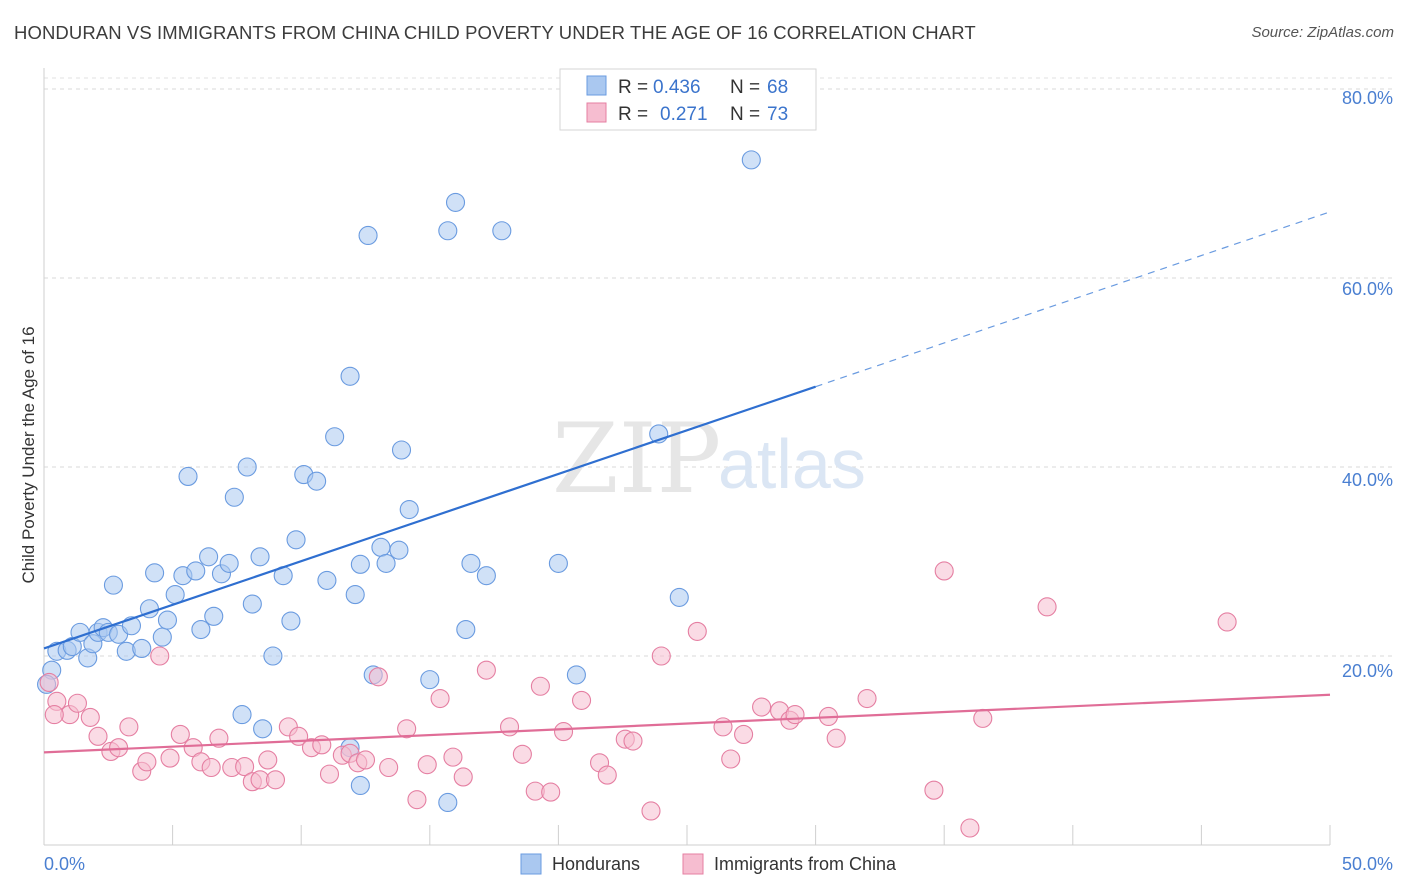  What do you see at coordinates (633, 114) in the screenshot?
I see `legend-r-label: R =` at bounding box center [633, 114].